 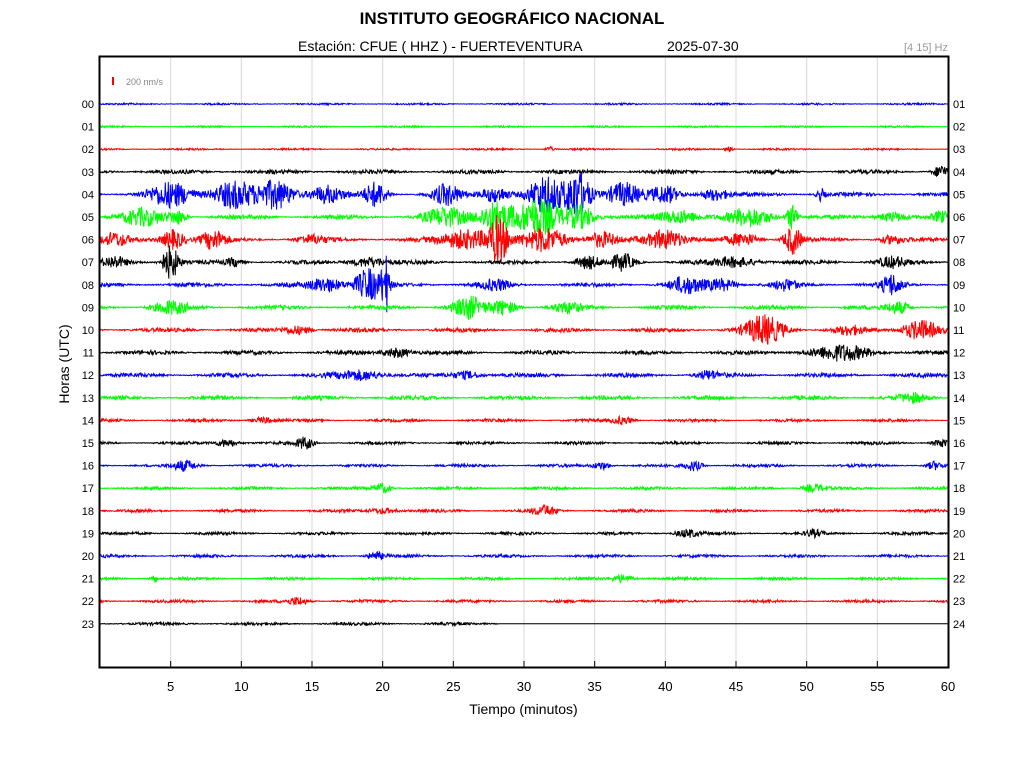 I want to click on x-tick-label-5: 5, so click(x=170, y=686).